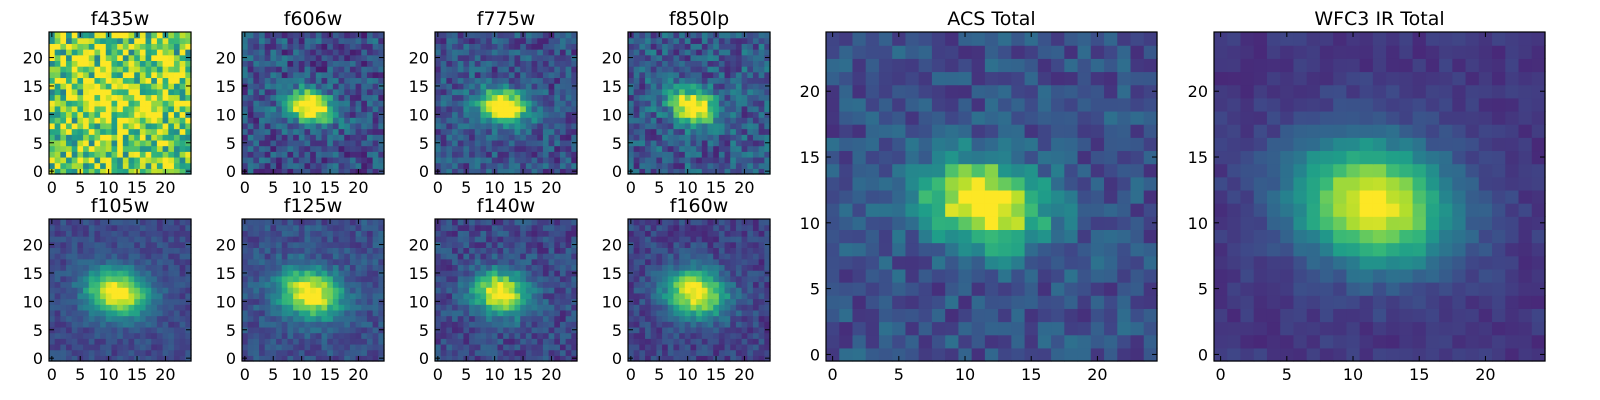  What do you see at coordinates (313, 290) in the screenshot?
I see `axes-frame` at bounding box center [313, 290].